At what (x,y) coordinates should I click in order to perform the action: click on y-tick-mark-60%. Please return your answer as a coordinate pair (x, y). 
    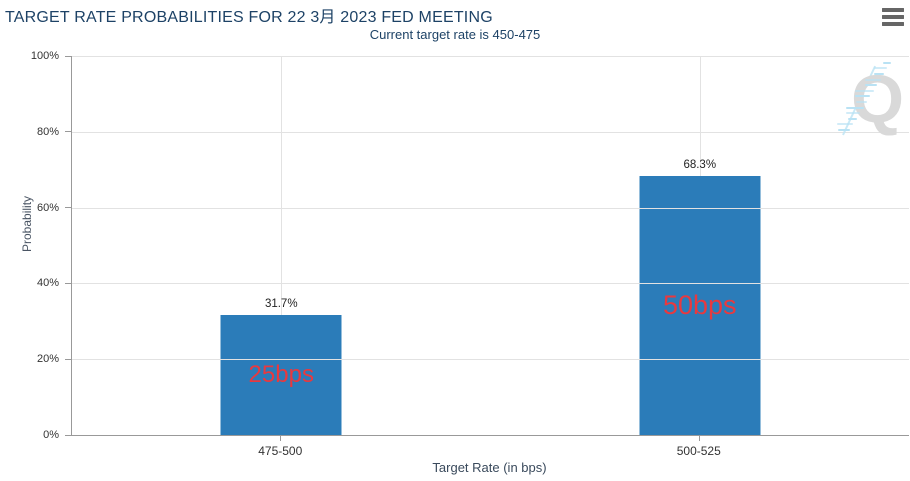
    Looking at the image, I should click on (68, 208).